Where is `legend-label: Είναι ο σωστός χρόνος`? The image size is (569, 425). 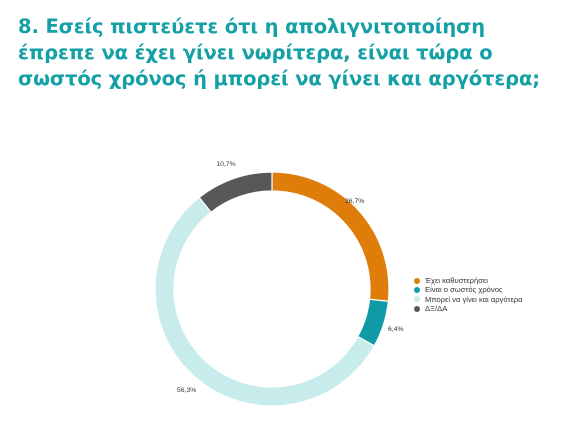 legend-label: Είναι ο σωστός χρόνος is located at coordinates (464, 290).